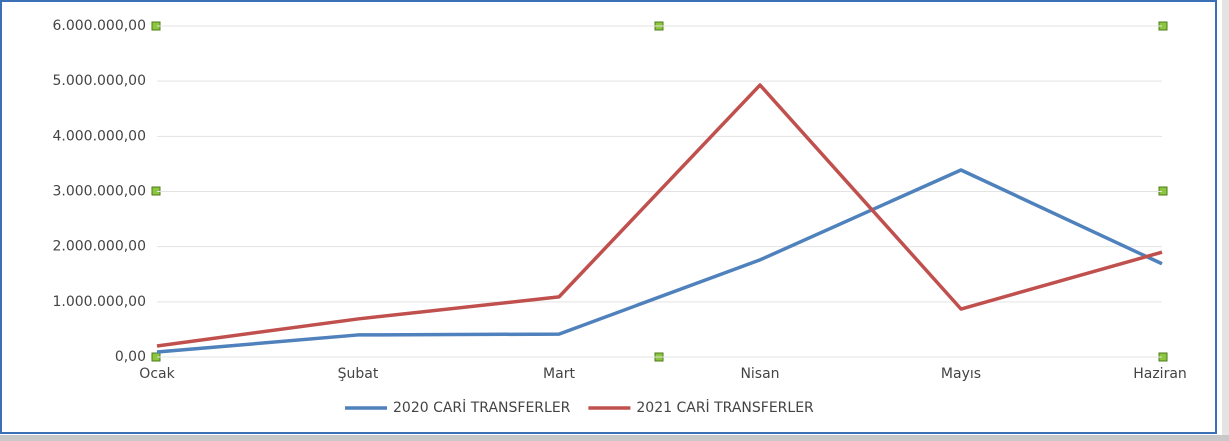  Describe the element at coordinates (1225, 217) in the screenshot. I see `side-strip` at that location.